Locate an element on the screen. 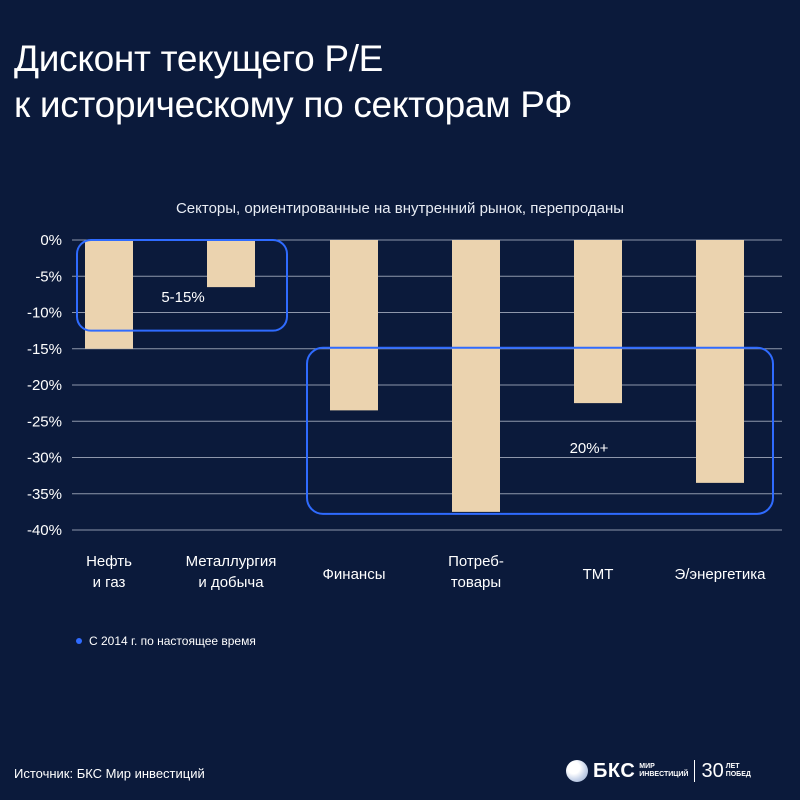  y-tick-label: -5% is located at coordinates (48, 276).